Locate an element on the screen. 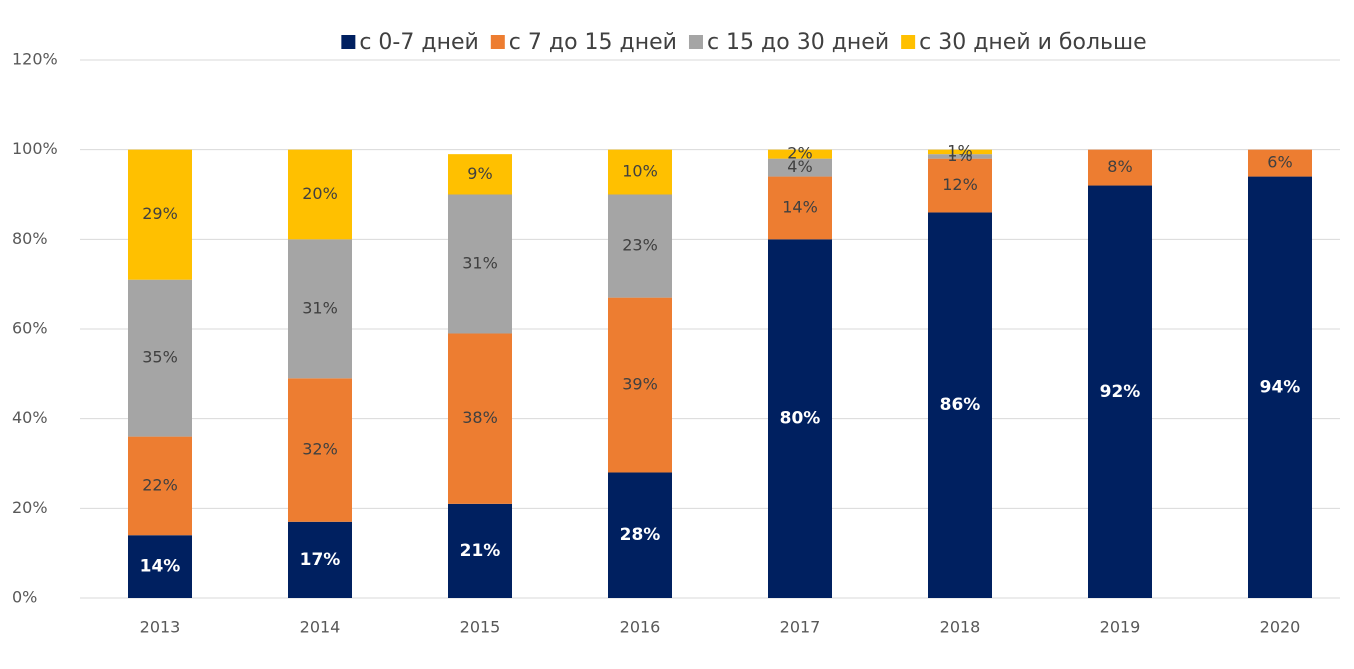 Image resolution: width=1354 pixels, height=669 pixels. data-label: 12% is located at coordinates (960, 184).